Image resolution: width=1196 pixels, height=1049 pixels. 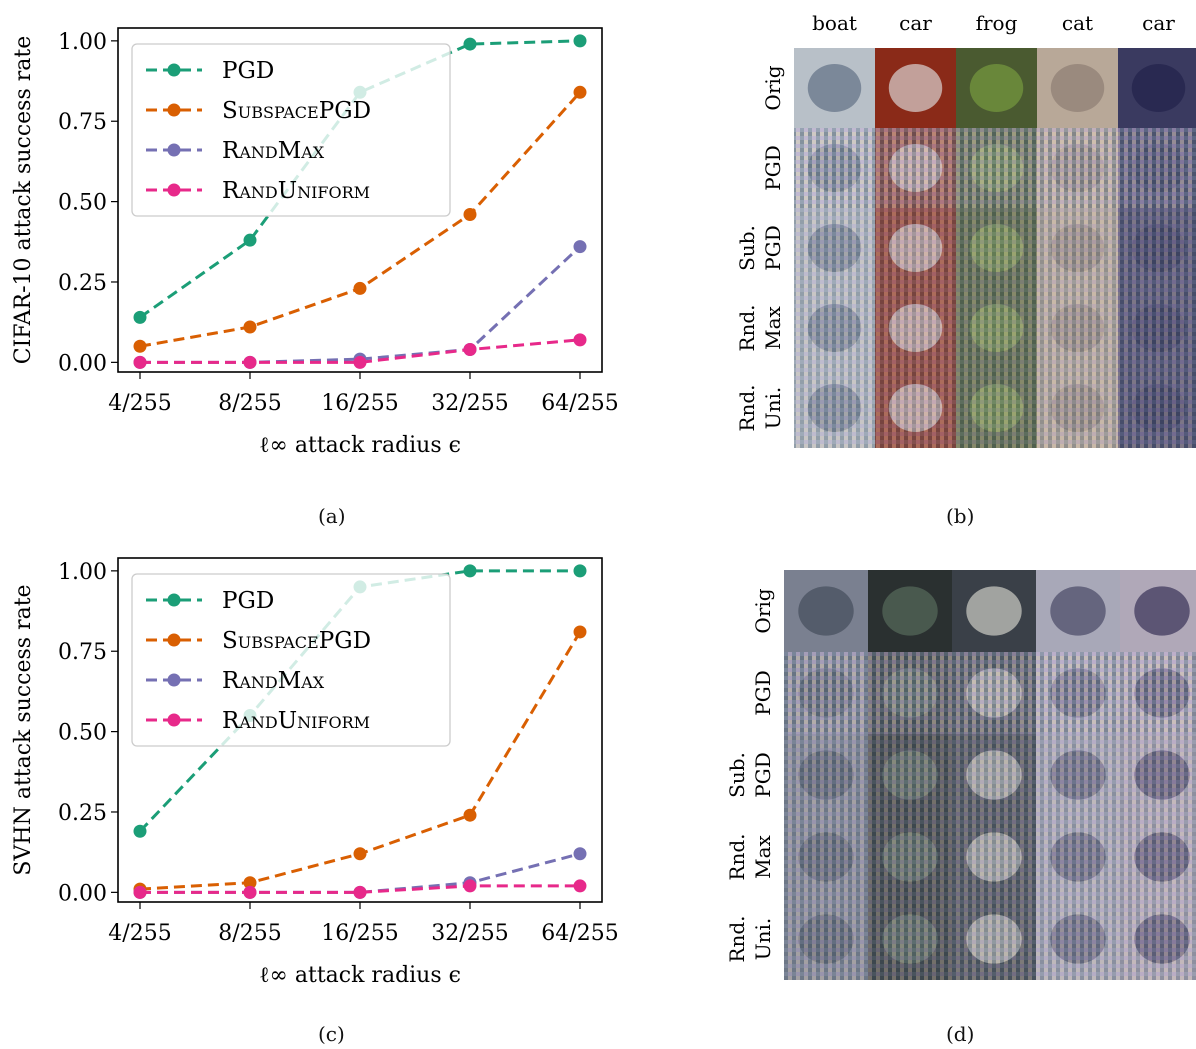 I want to click on y-axis-label: SVHN attack success rate, so click(x=23, y=729).